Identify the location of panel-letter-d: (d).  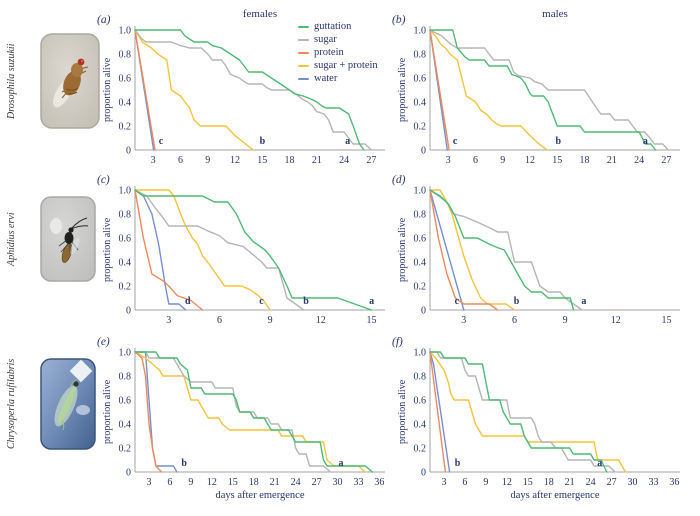
(399, 180).